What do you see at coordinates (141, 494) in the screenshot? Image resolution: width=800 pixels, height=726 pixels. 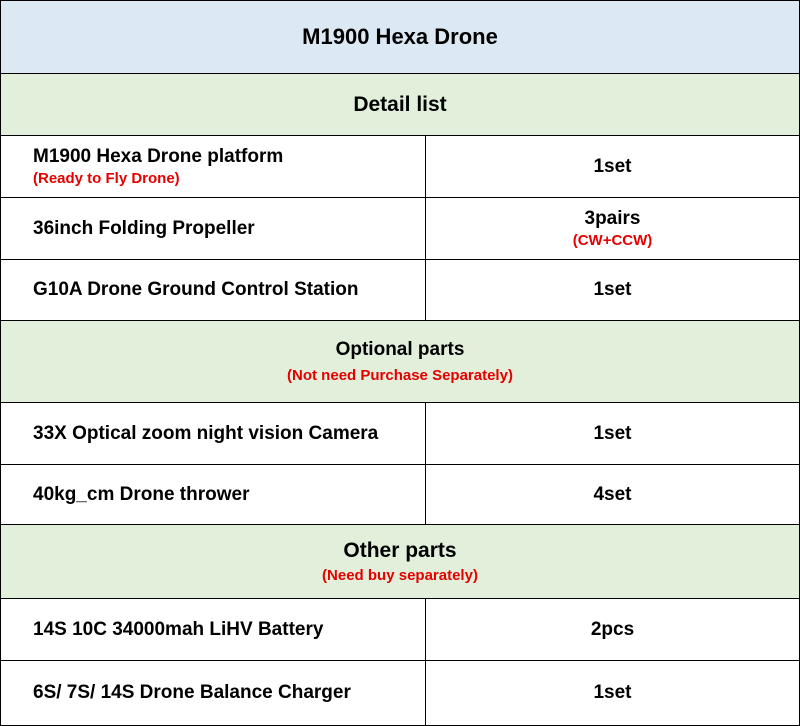 I see `item-name: 40kg_cm Drone thrower` at bounding box center [141, 494].